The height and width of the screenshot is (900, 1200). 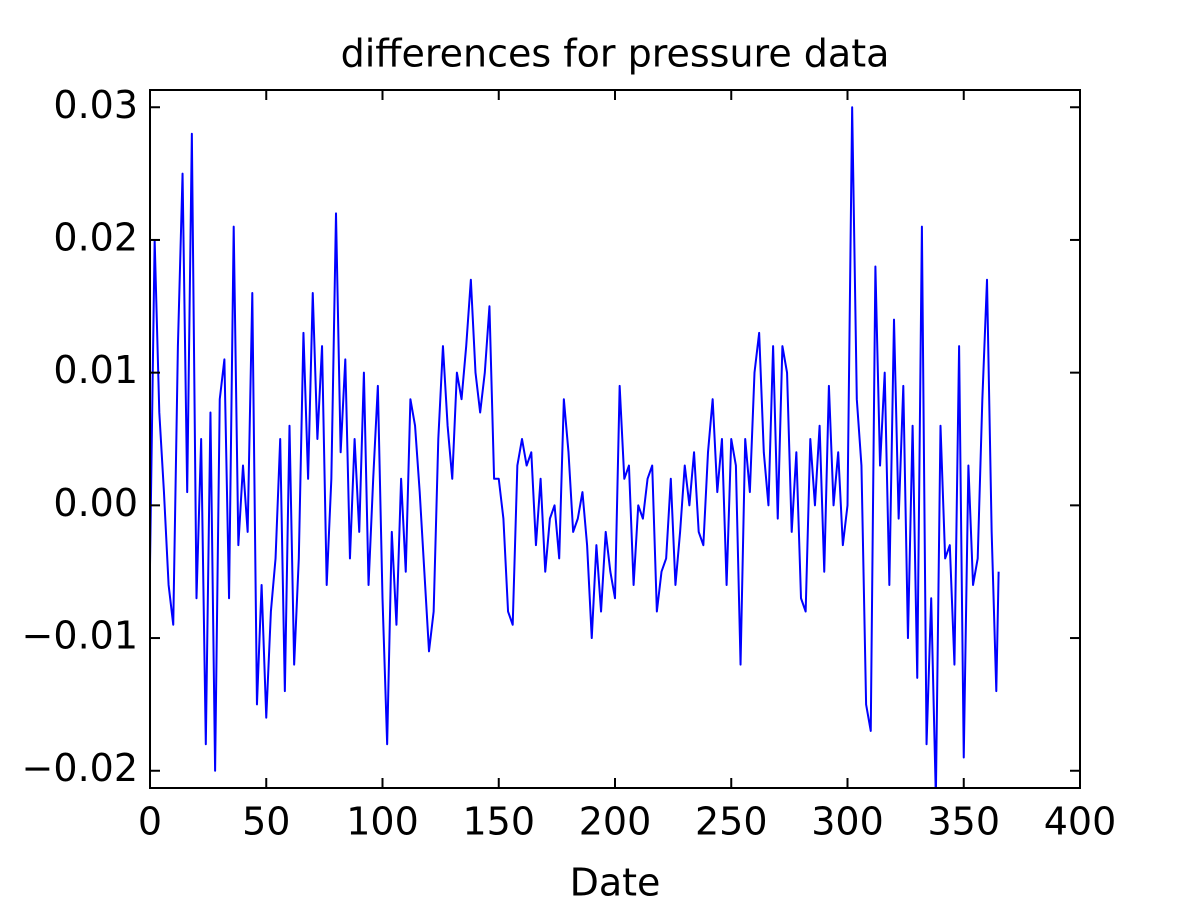 I want to click on y-tick-label: 0.02, so click(x=95, y=237).